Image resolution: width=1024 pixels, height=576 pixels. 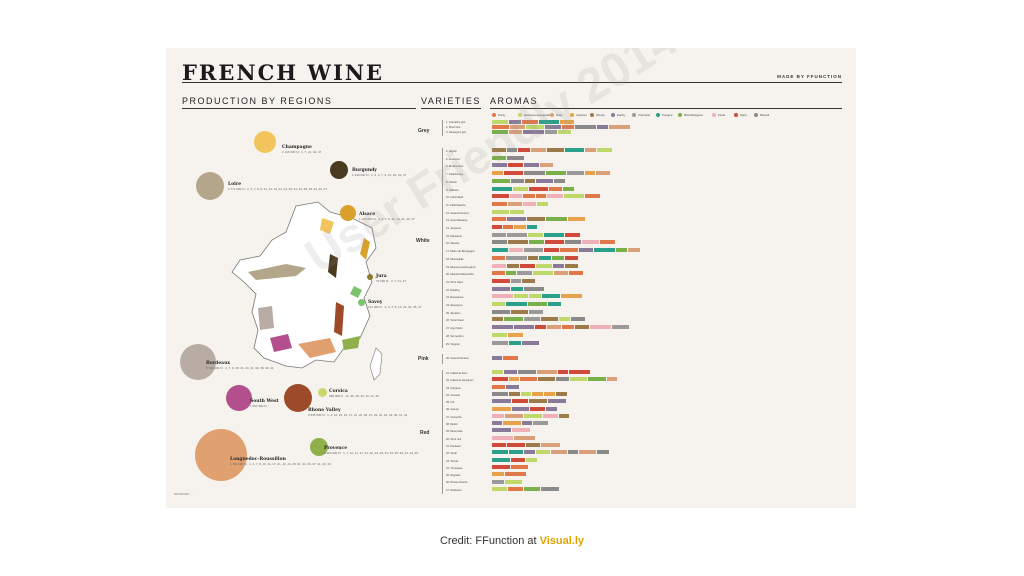 I want to click on variety-group-grey-label: Grey, so click(x=424, y=131).